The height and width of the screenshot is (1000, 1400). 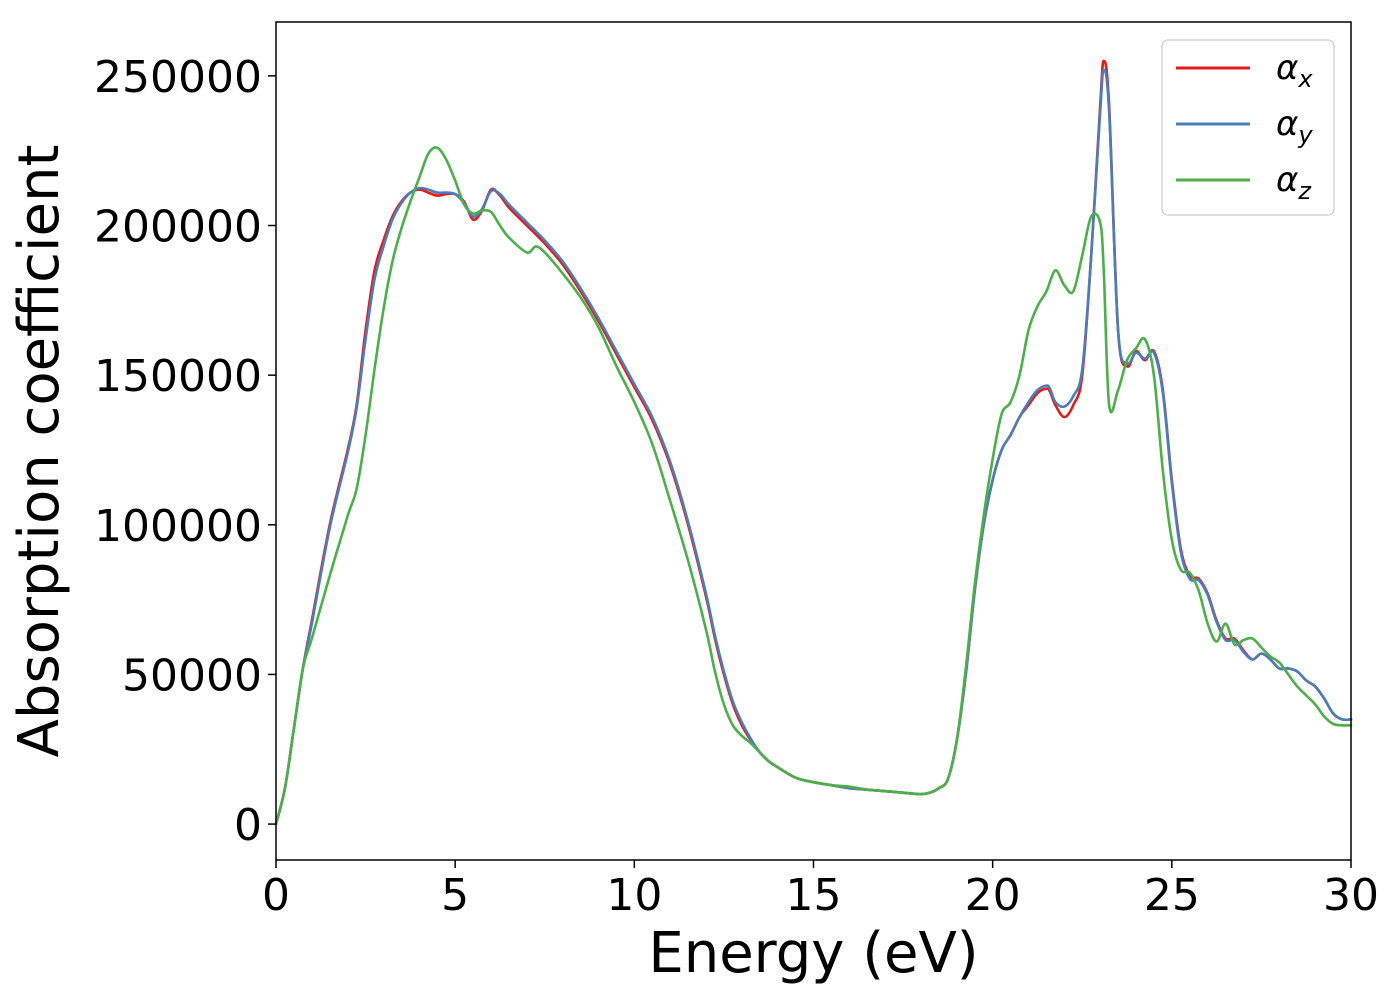 What do you see at coordinates (1351, 895) in the screenshot?
I see `x-tick-label: 30` at bounding box center [1351, 895].